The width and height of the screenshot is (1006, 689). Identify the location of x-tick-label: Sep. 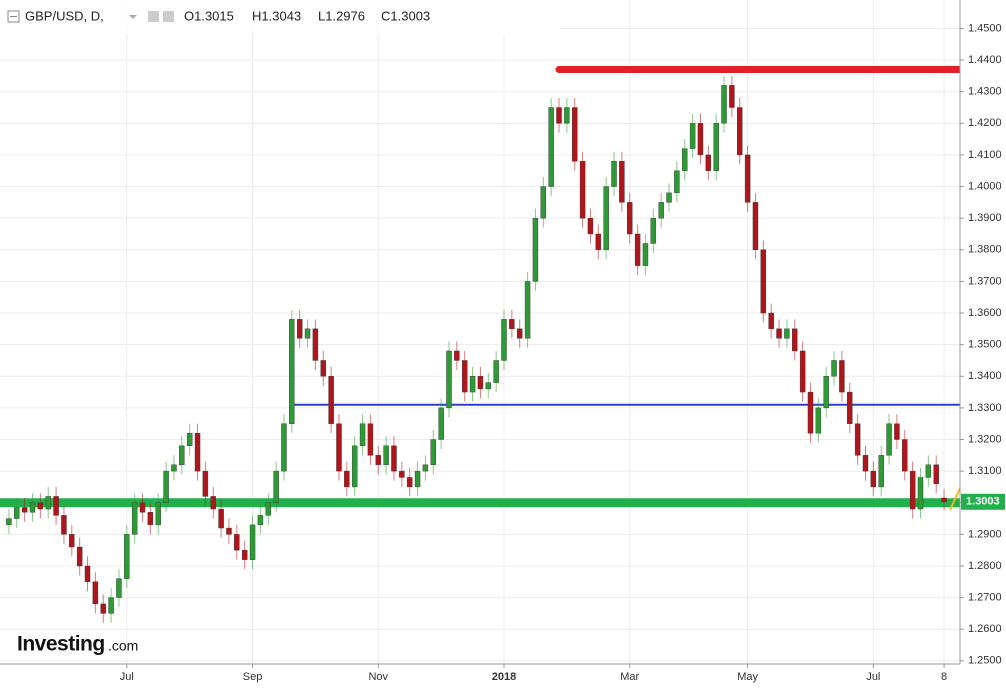
(253, 677).